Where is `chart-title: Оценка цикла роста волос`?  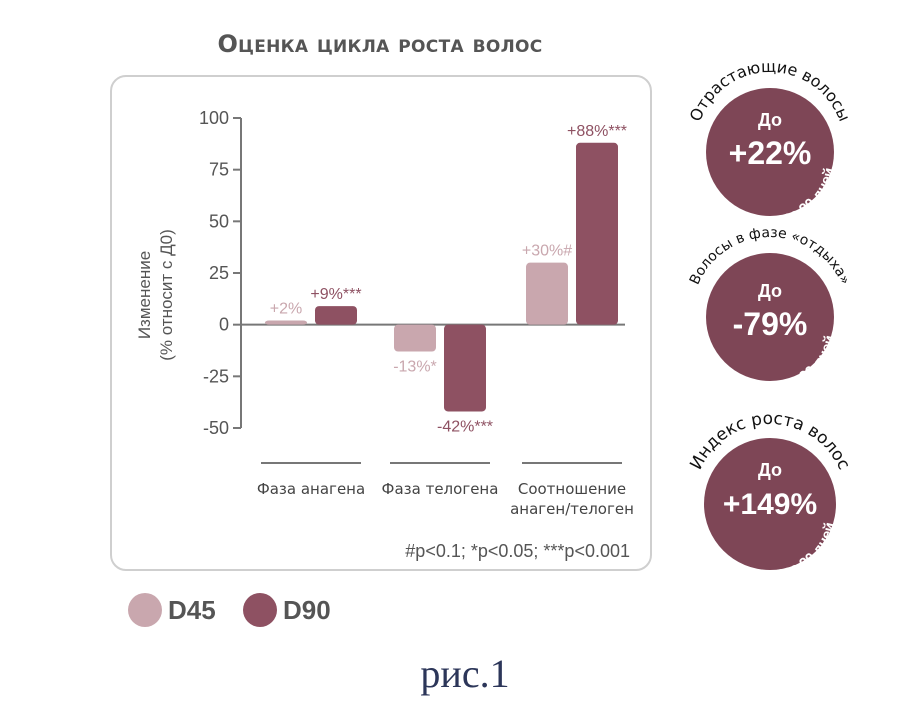
chart-title: Оценка цикла роста волос is located at coordinates (380, 44).